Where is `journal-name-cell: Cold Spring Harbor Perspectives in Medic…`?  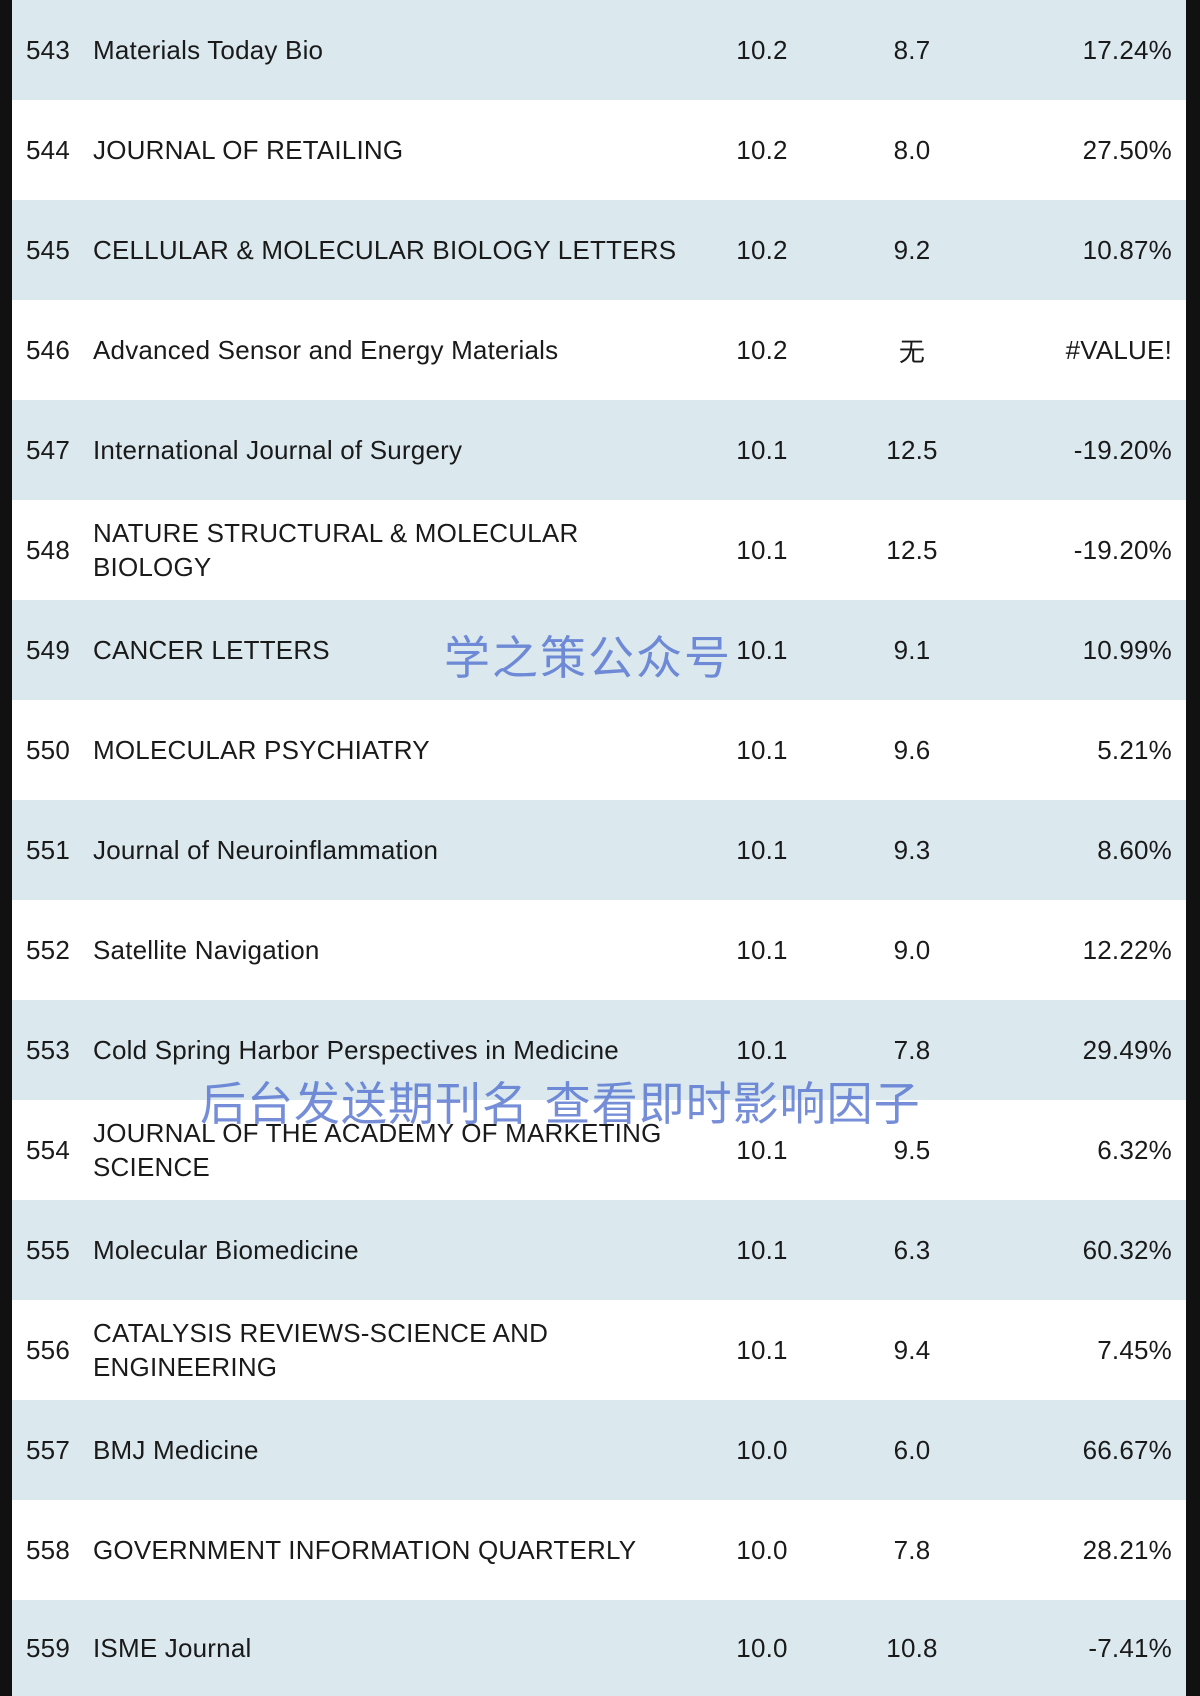 journal-name-cell: Cold Spring Harbor Perspectives in Medic… is located at coordinates (356, 1050).